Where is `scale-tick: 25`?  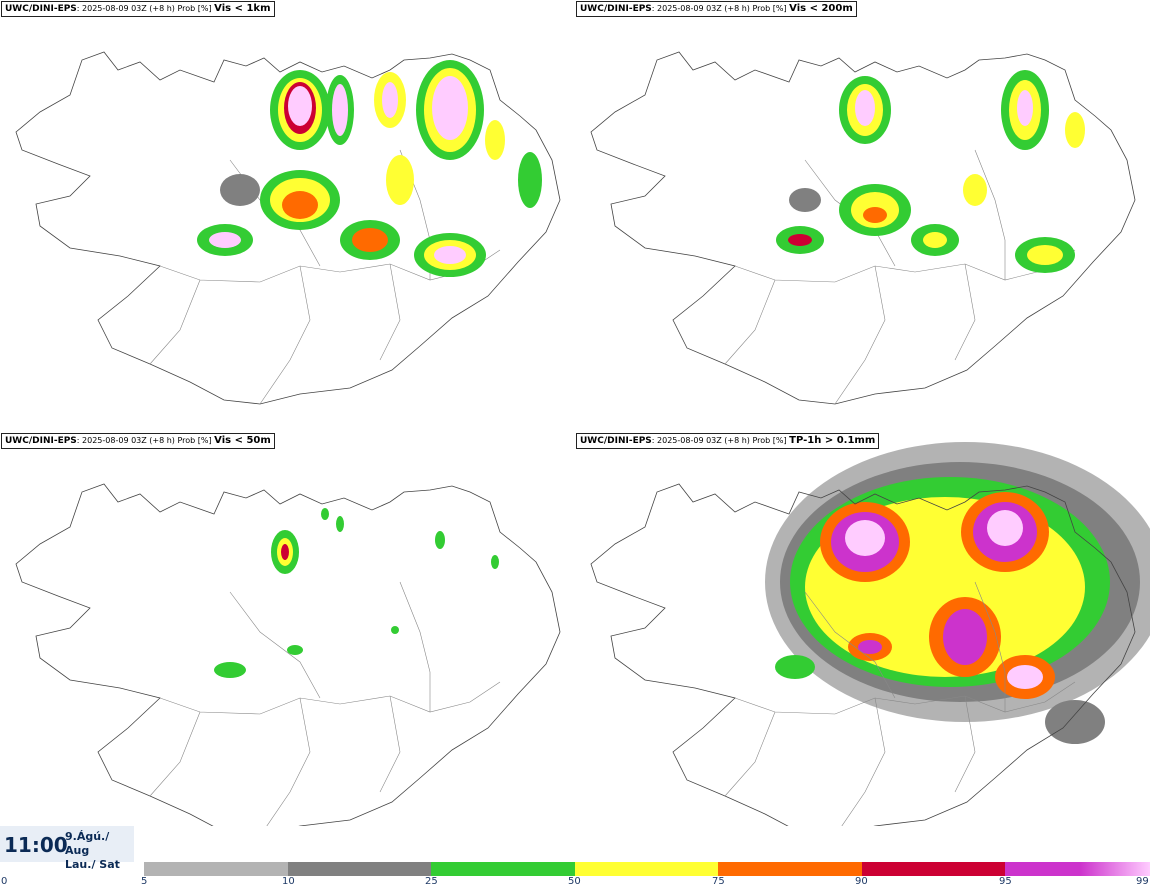 scale-tick: 25 is located at coordinates (431, 881).